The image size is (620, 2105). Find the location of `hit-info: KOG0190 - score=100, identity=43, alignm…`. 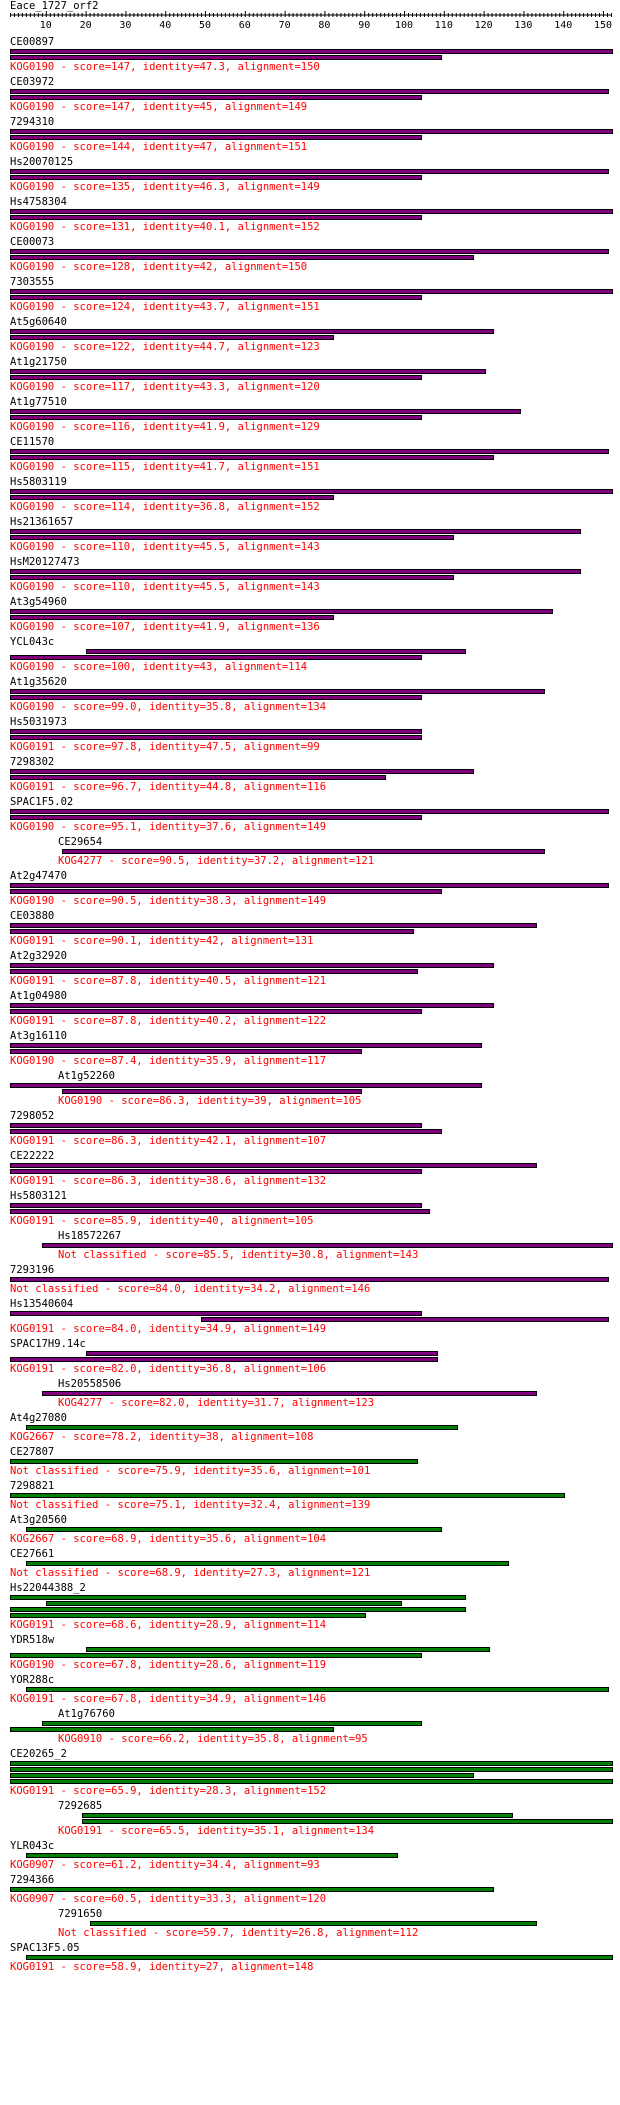

hit-info: KOG0190 - score=100, identity=43, alignm… is located at coordinates (159, 667).